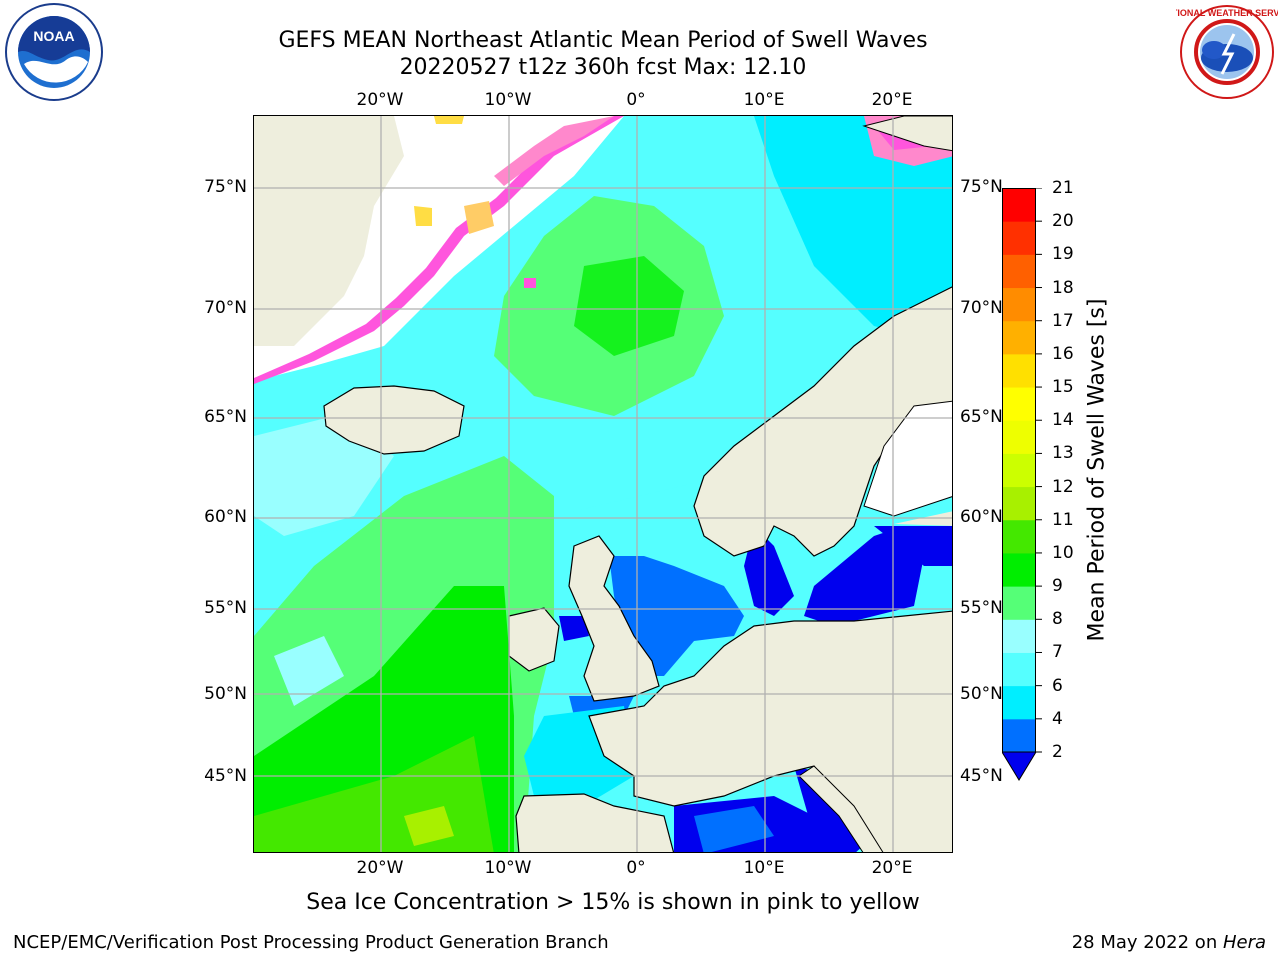 The height and width of the screenshot is (960, 1280). Describe the element at coordinates (54, 52) in the screenshot. I see `noaa-logo-icon: NOAA` at that location.